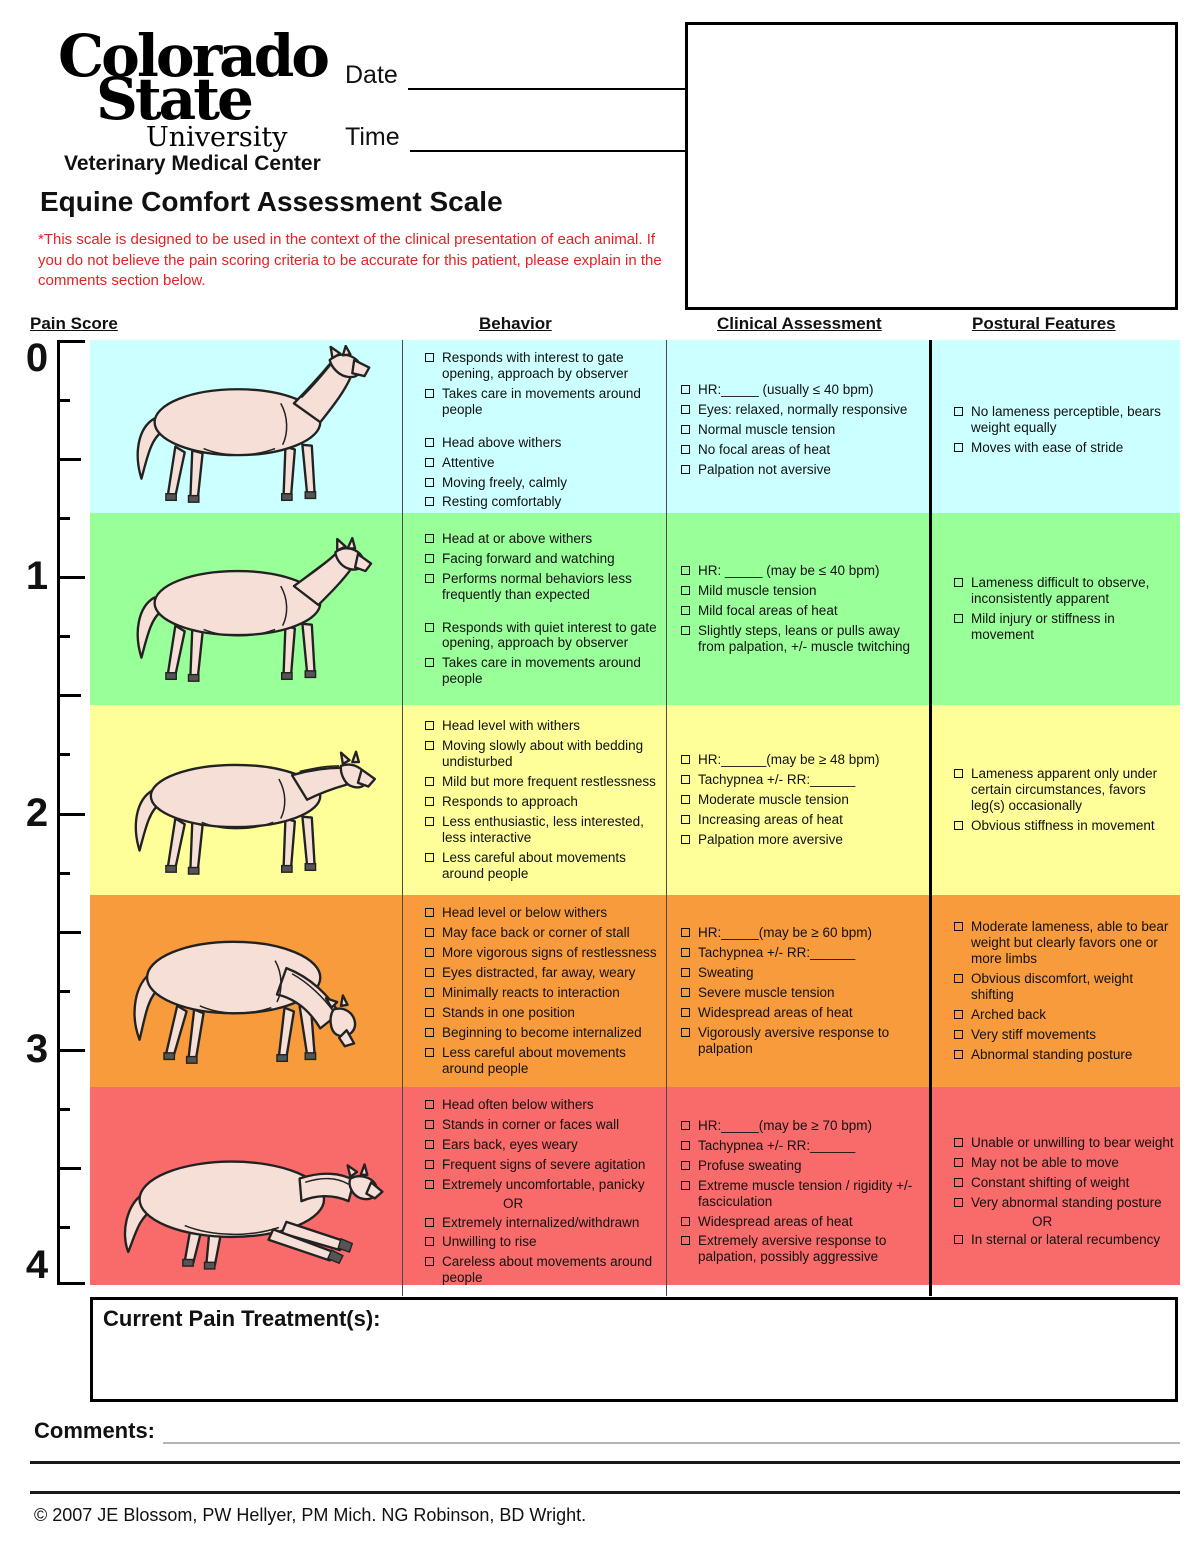  What do you see at coordinates (1065, 826) in the screenshot?
I see `checklist-item: Obvious stiffness in movement` at bounding box center [1065, 826].